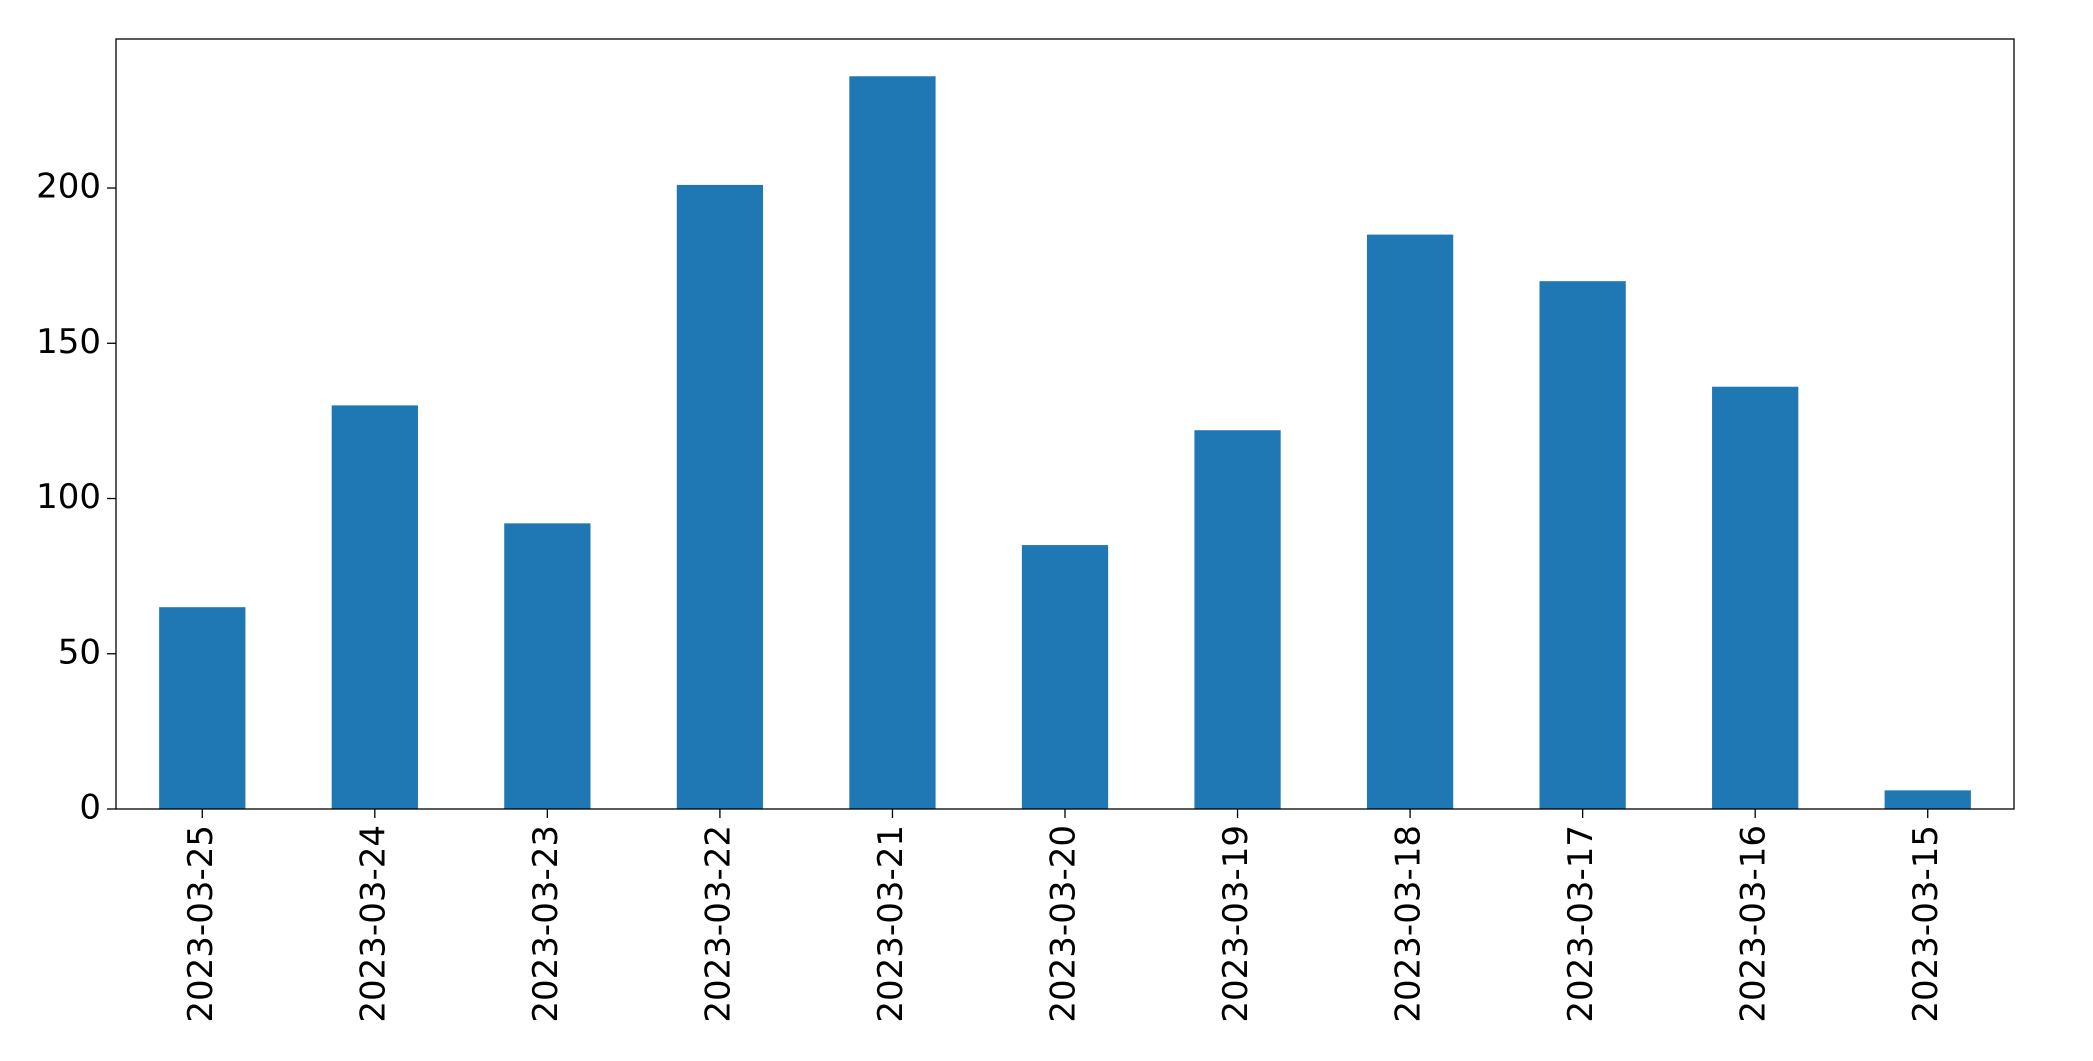 This screenshot has height=1061, width=2093. What do you see at coordinates (1581, 924) in the screenshot?
I see `x-tick-label: 2023-03-17` at bounding box center [1581, 924].